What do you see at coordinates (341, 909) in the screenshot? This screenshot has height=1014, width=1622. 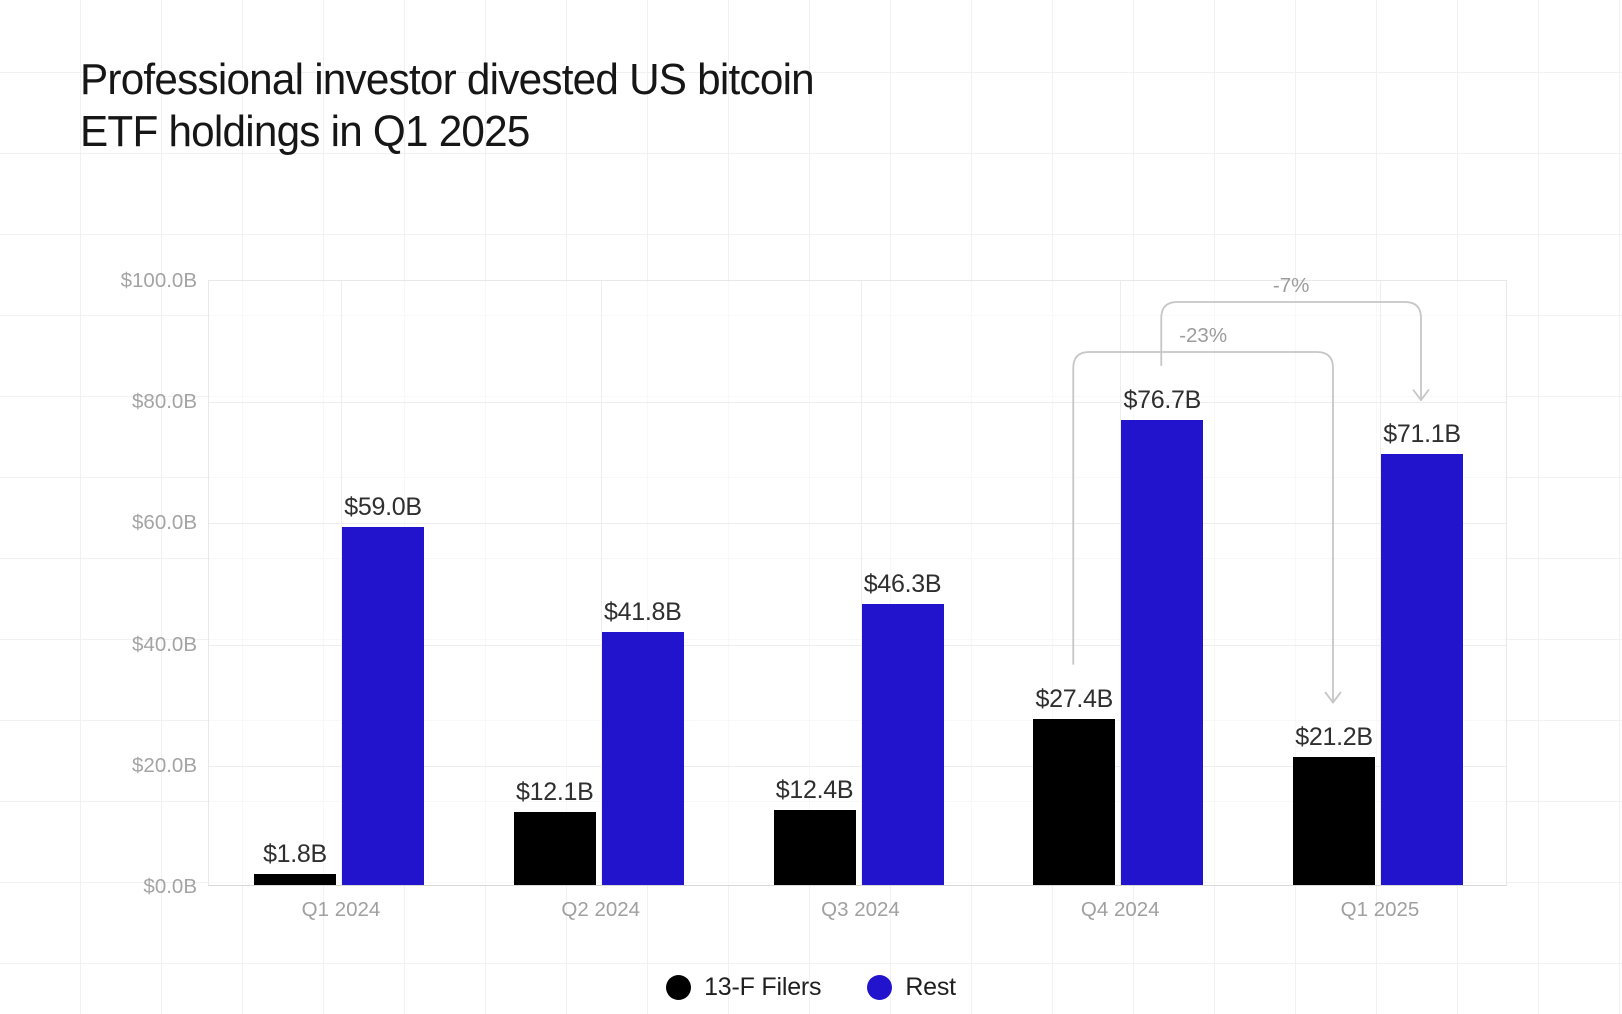 I see `x-axis-tick-q1-2024: Q1 2024` at bounding box center [341, 909].